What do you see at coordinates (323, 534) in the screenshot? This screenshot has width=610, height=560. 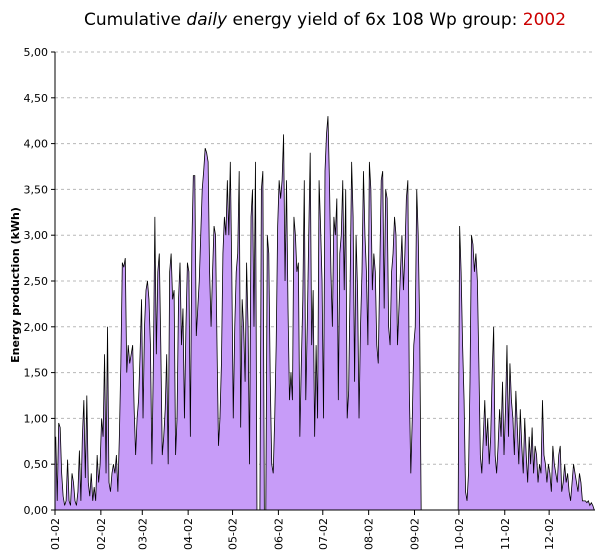 I see `x-tick-label: 07-02` at bounding box center [323, 534].